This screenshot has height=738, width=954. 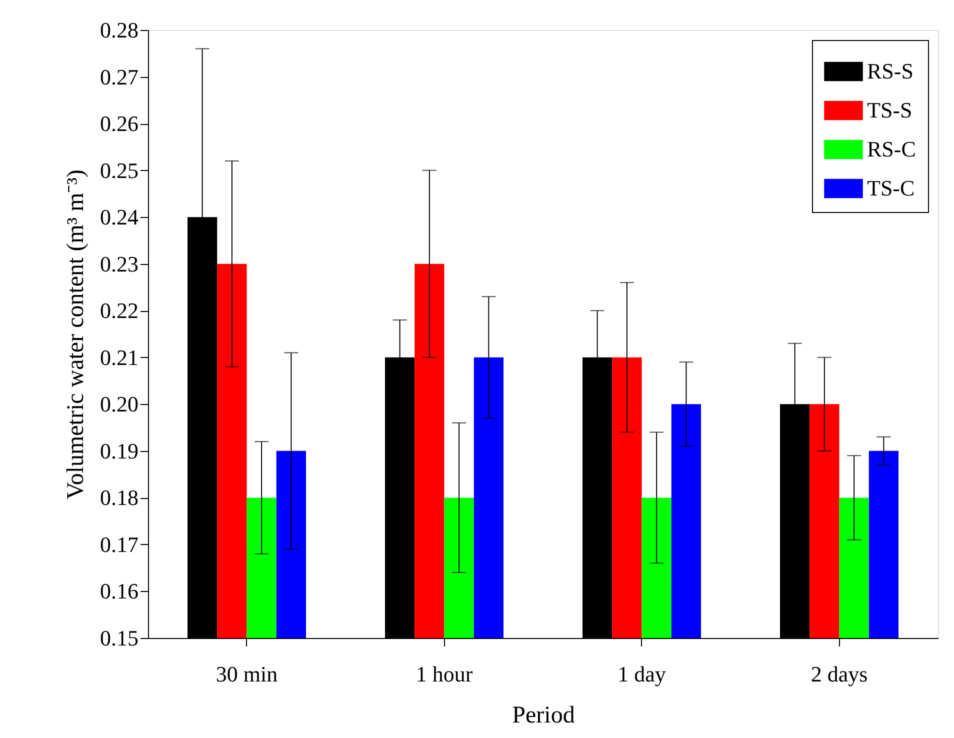 I want to click on y-tick-label: 0.17, so click(x=119, y=544).